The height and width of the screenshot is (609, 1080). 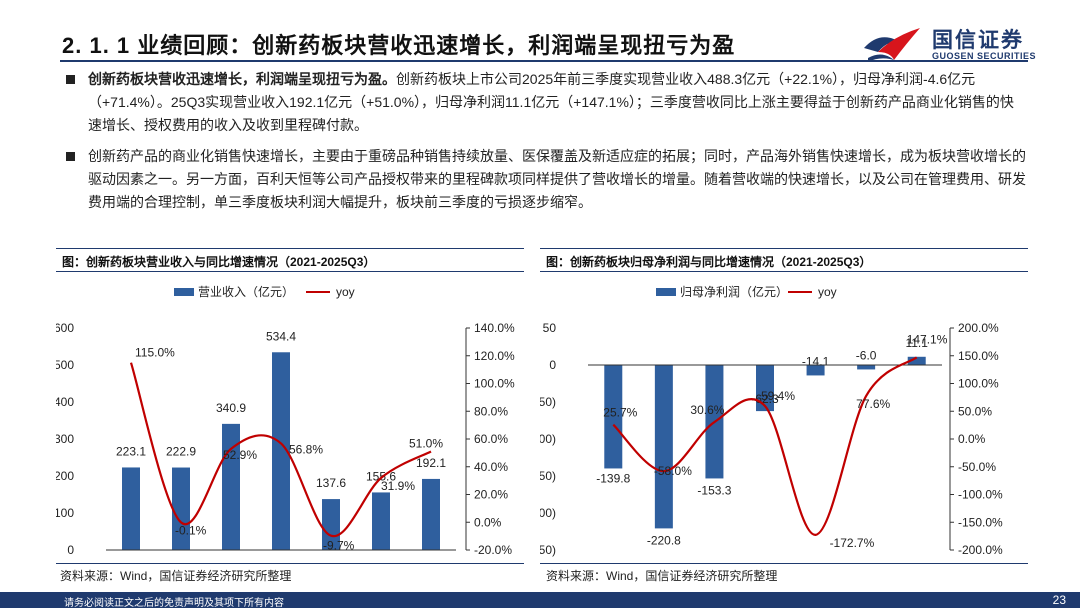 I want to click on yoy-value-label: -172.7%, so click(x=852, y=543).